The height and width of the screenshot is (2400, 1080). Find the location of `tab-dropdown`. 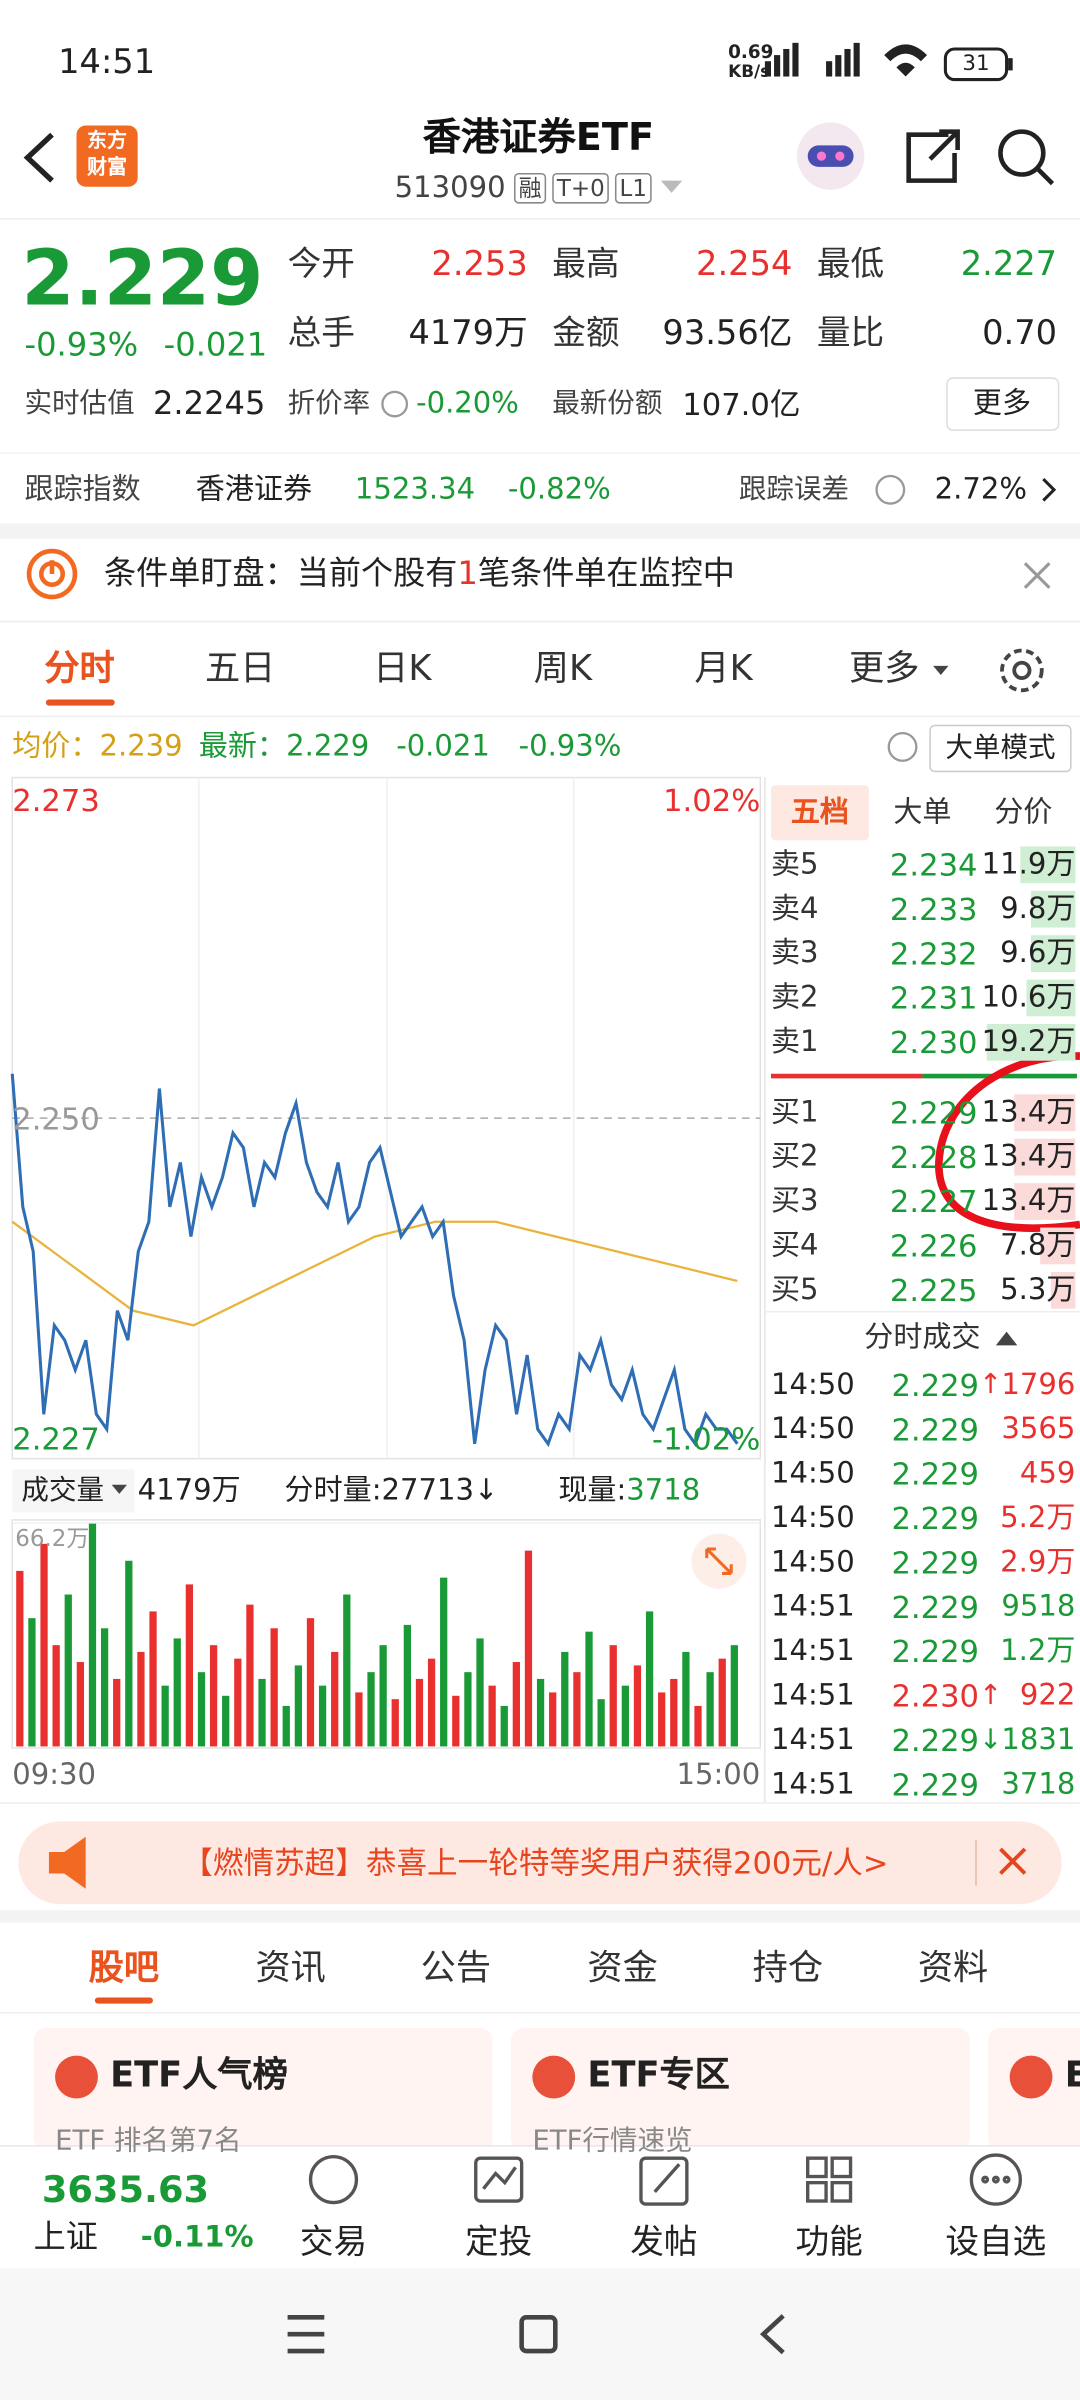

tab-dropdown is located at coordinates (941, 670).